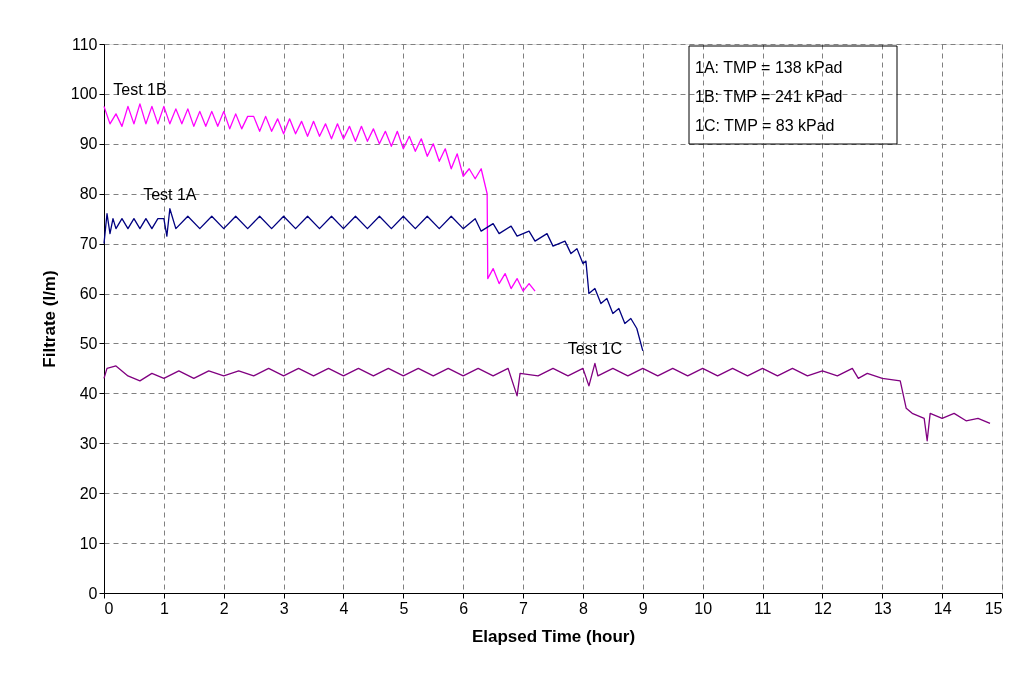 This screenshot has height=679, width=1017. I want to click on annotation: 1A: TMP = 138 kPad, so click(769, 67).